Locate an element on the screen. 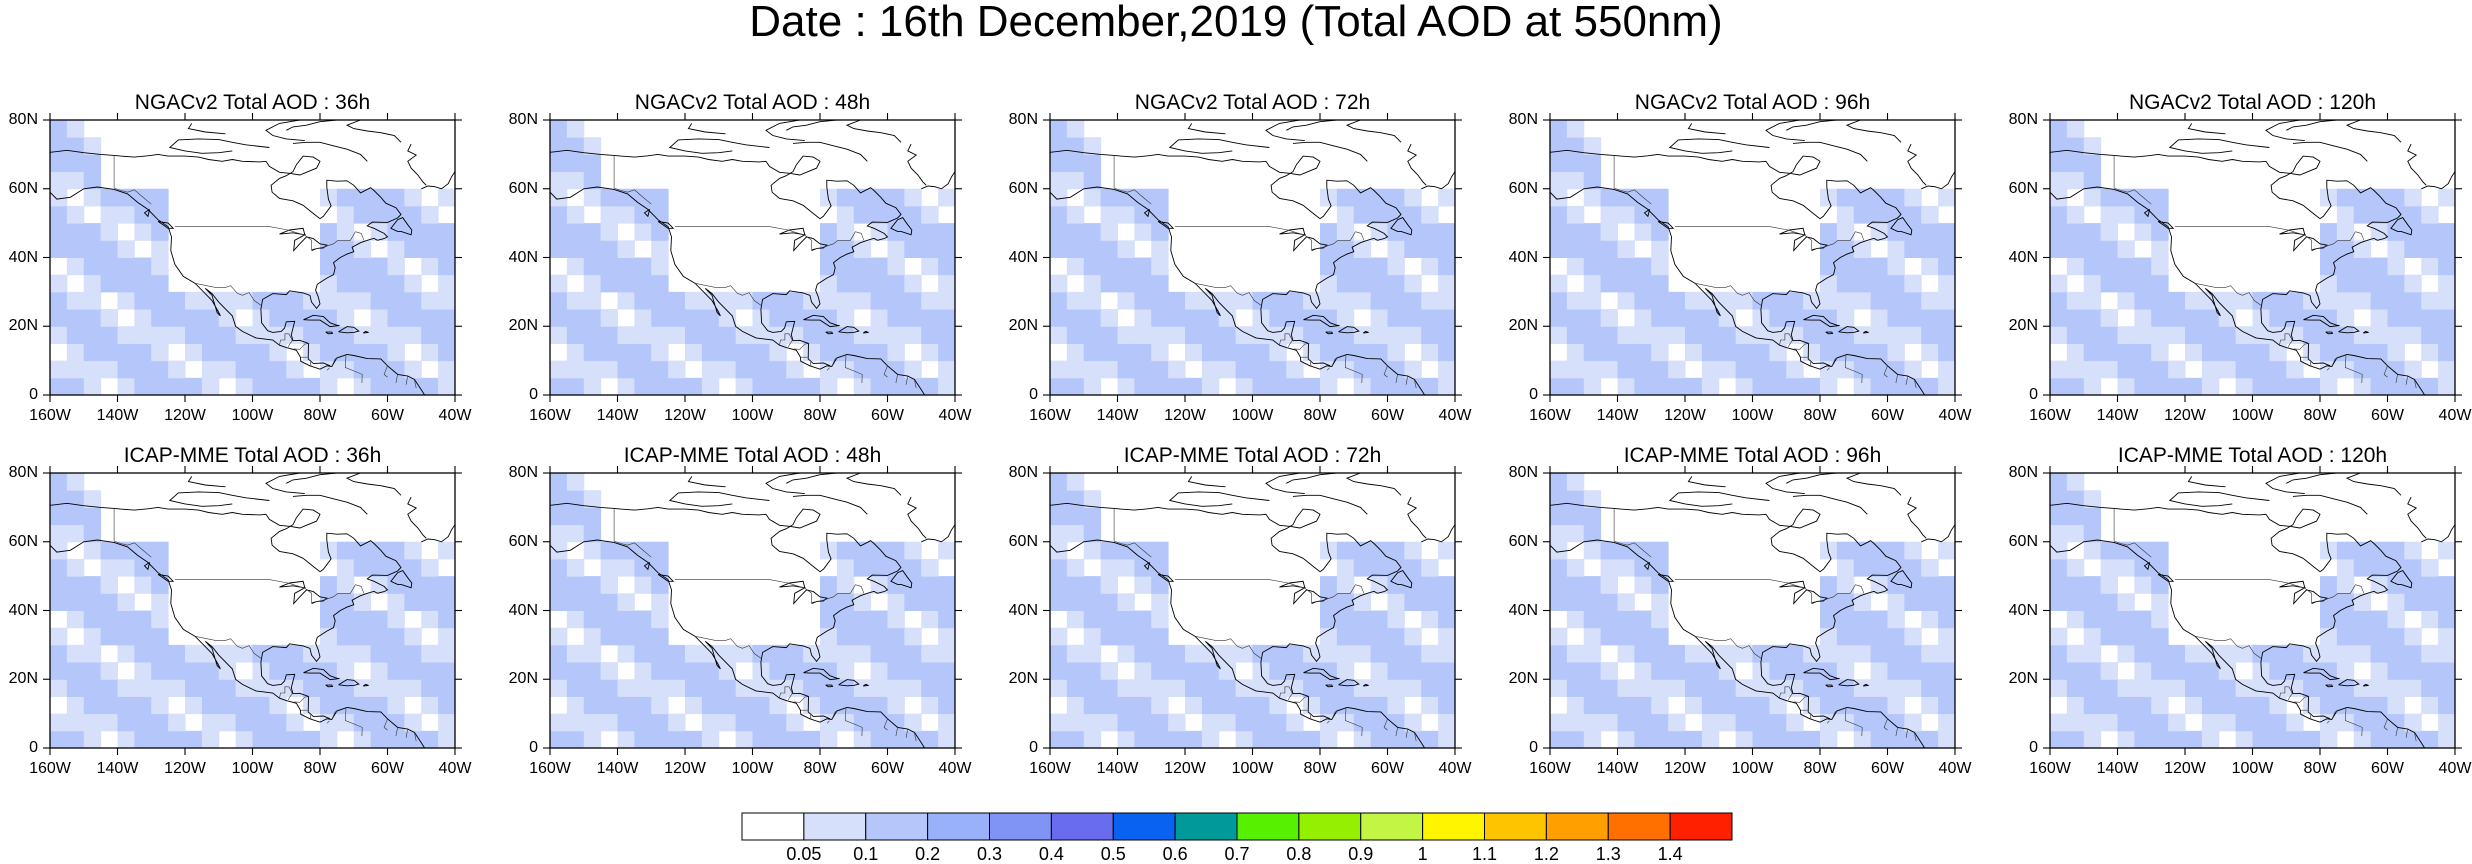 This screenshot has width=2472, height=864. colorbar-label: 1 is located at coordinates (1422, 854).